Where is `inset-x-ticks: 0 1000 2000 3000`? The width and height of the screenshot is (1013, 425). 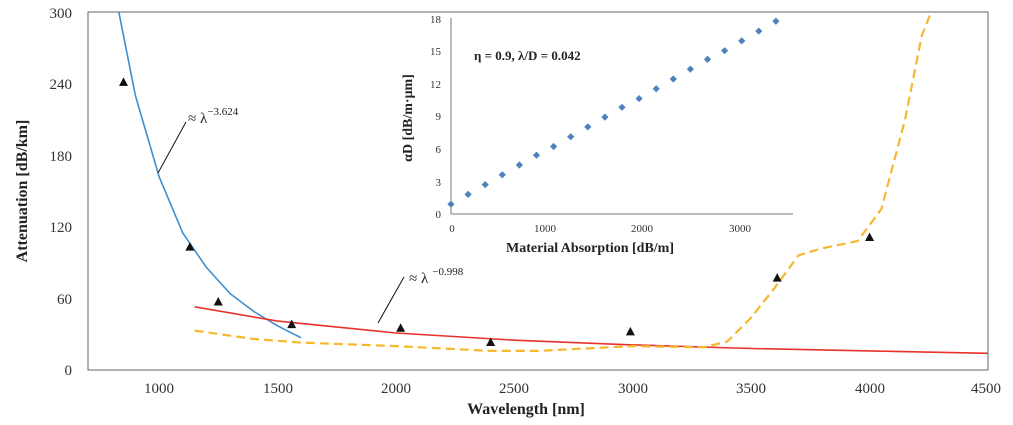 inset-x-ticks: 0 1000 2000 3000 is located at coordinates (600, 229).